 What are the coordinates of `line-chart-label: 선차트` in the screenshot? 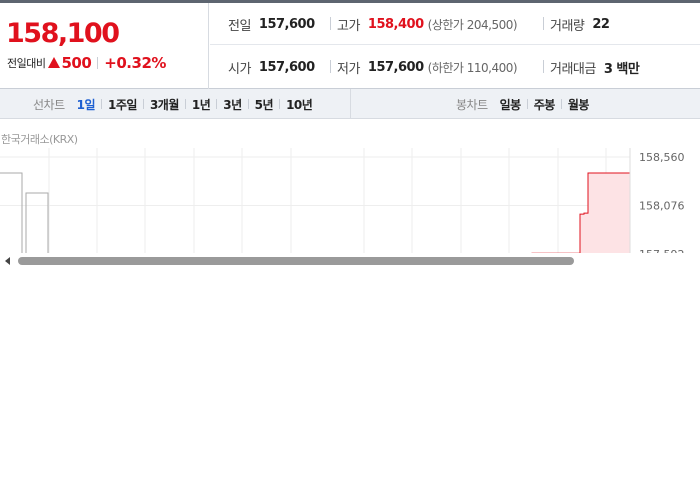 It's located at (49, 104).